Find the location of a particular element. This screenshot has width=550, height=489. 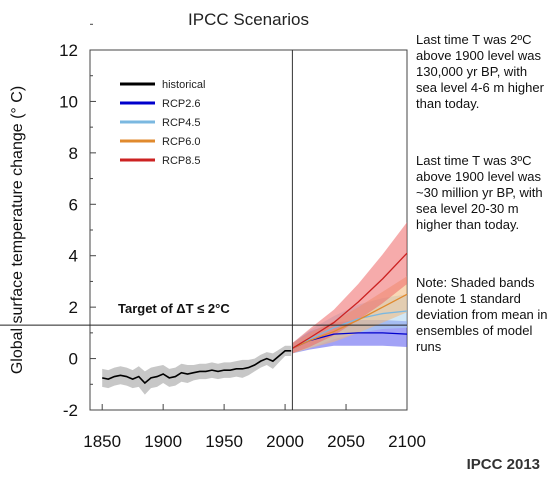

band-rcp85 is located at coordinates (349, 288).